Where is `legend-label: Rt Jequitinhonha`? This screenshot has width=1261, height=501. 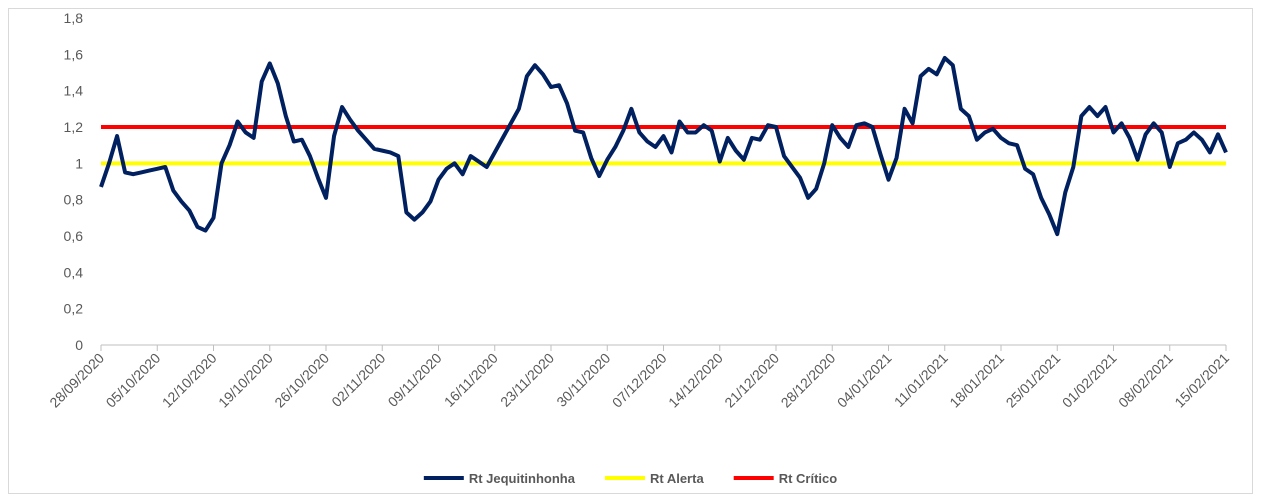
legend-label: Rt Jequitinhonha is located at coordinates (522, 478).